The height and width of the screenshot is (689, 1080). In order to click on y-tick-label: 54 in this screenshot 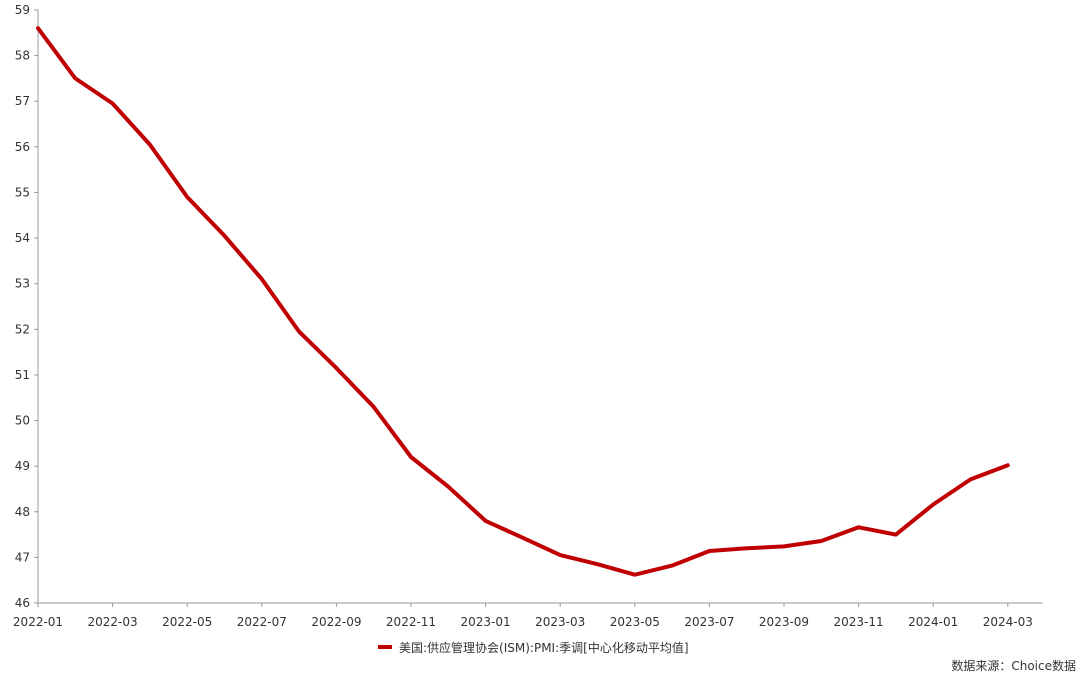, I will do `click(22, 238)`.